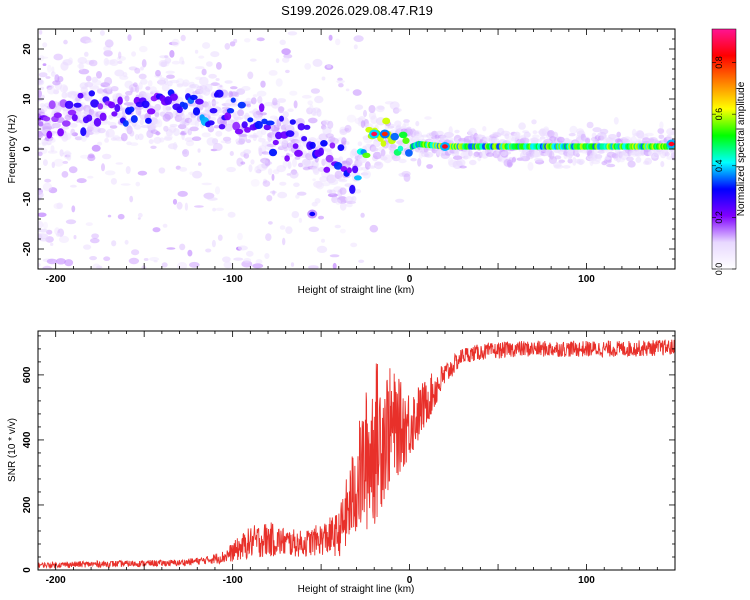 Image resolution: width=750 pixels, height=600 pixels. Describe the element at coordinates (27, 99) in the screenshot. I see `spectrogram-y-tick-label: 10` at that location.